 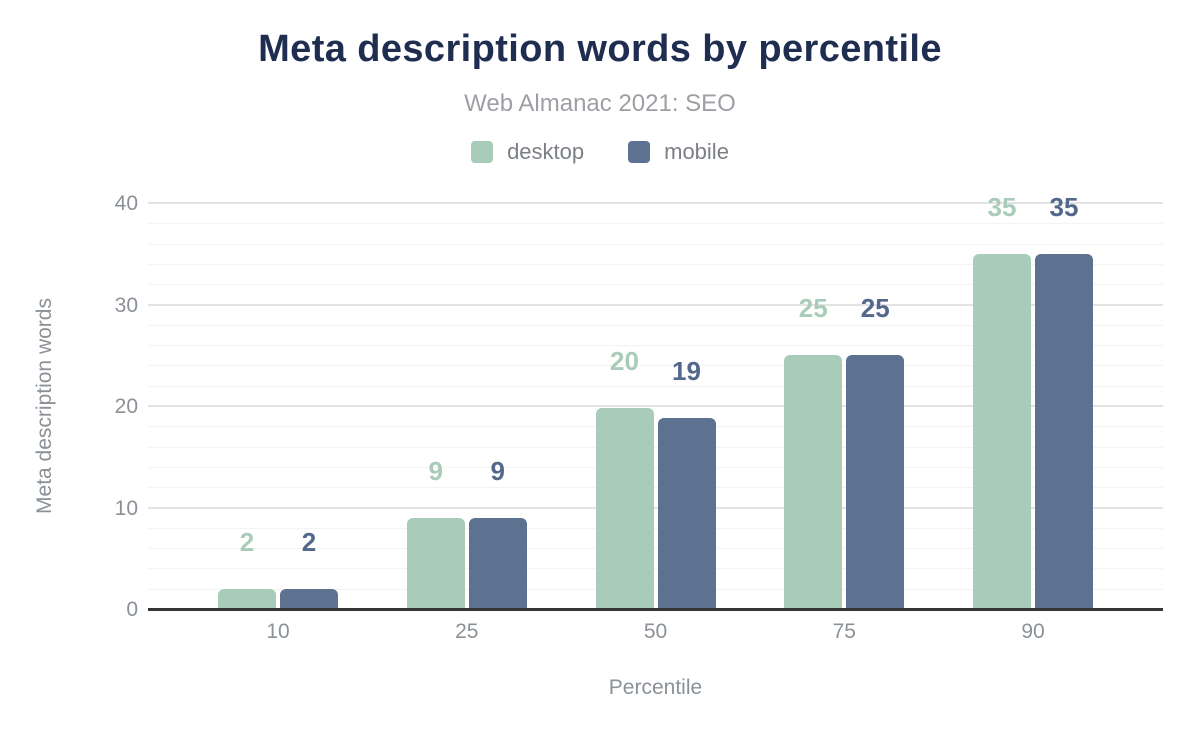 What do you see at coordinates (126, 203) in the screenshot?
I see `y-tick-label: 40` at bounding box center [126, 203].